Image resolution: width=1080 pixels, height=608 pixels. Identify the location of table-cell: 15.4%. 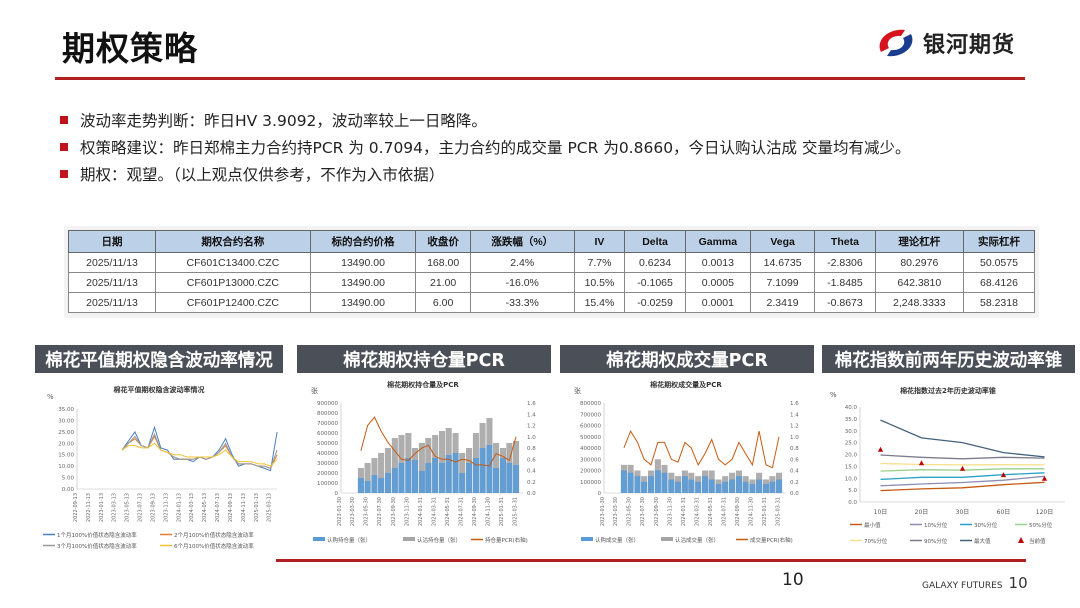
(599, 302).